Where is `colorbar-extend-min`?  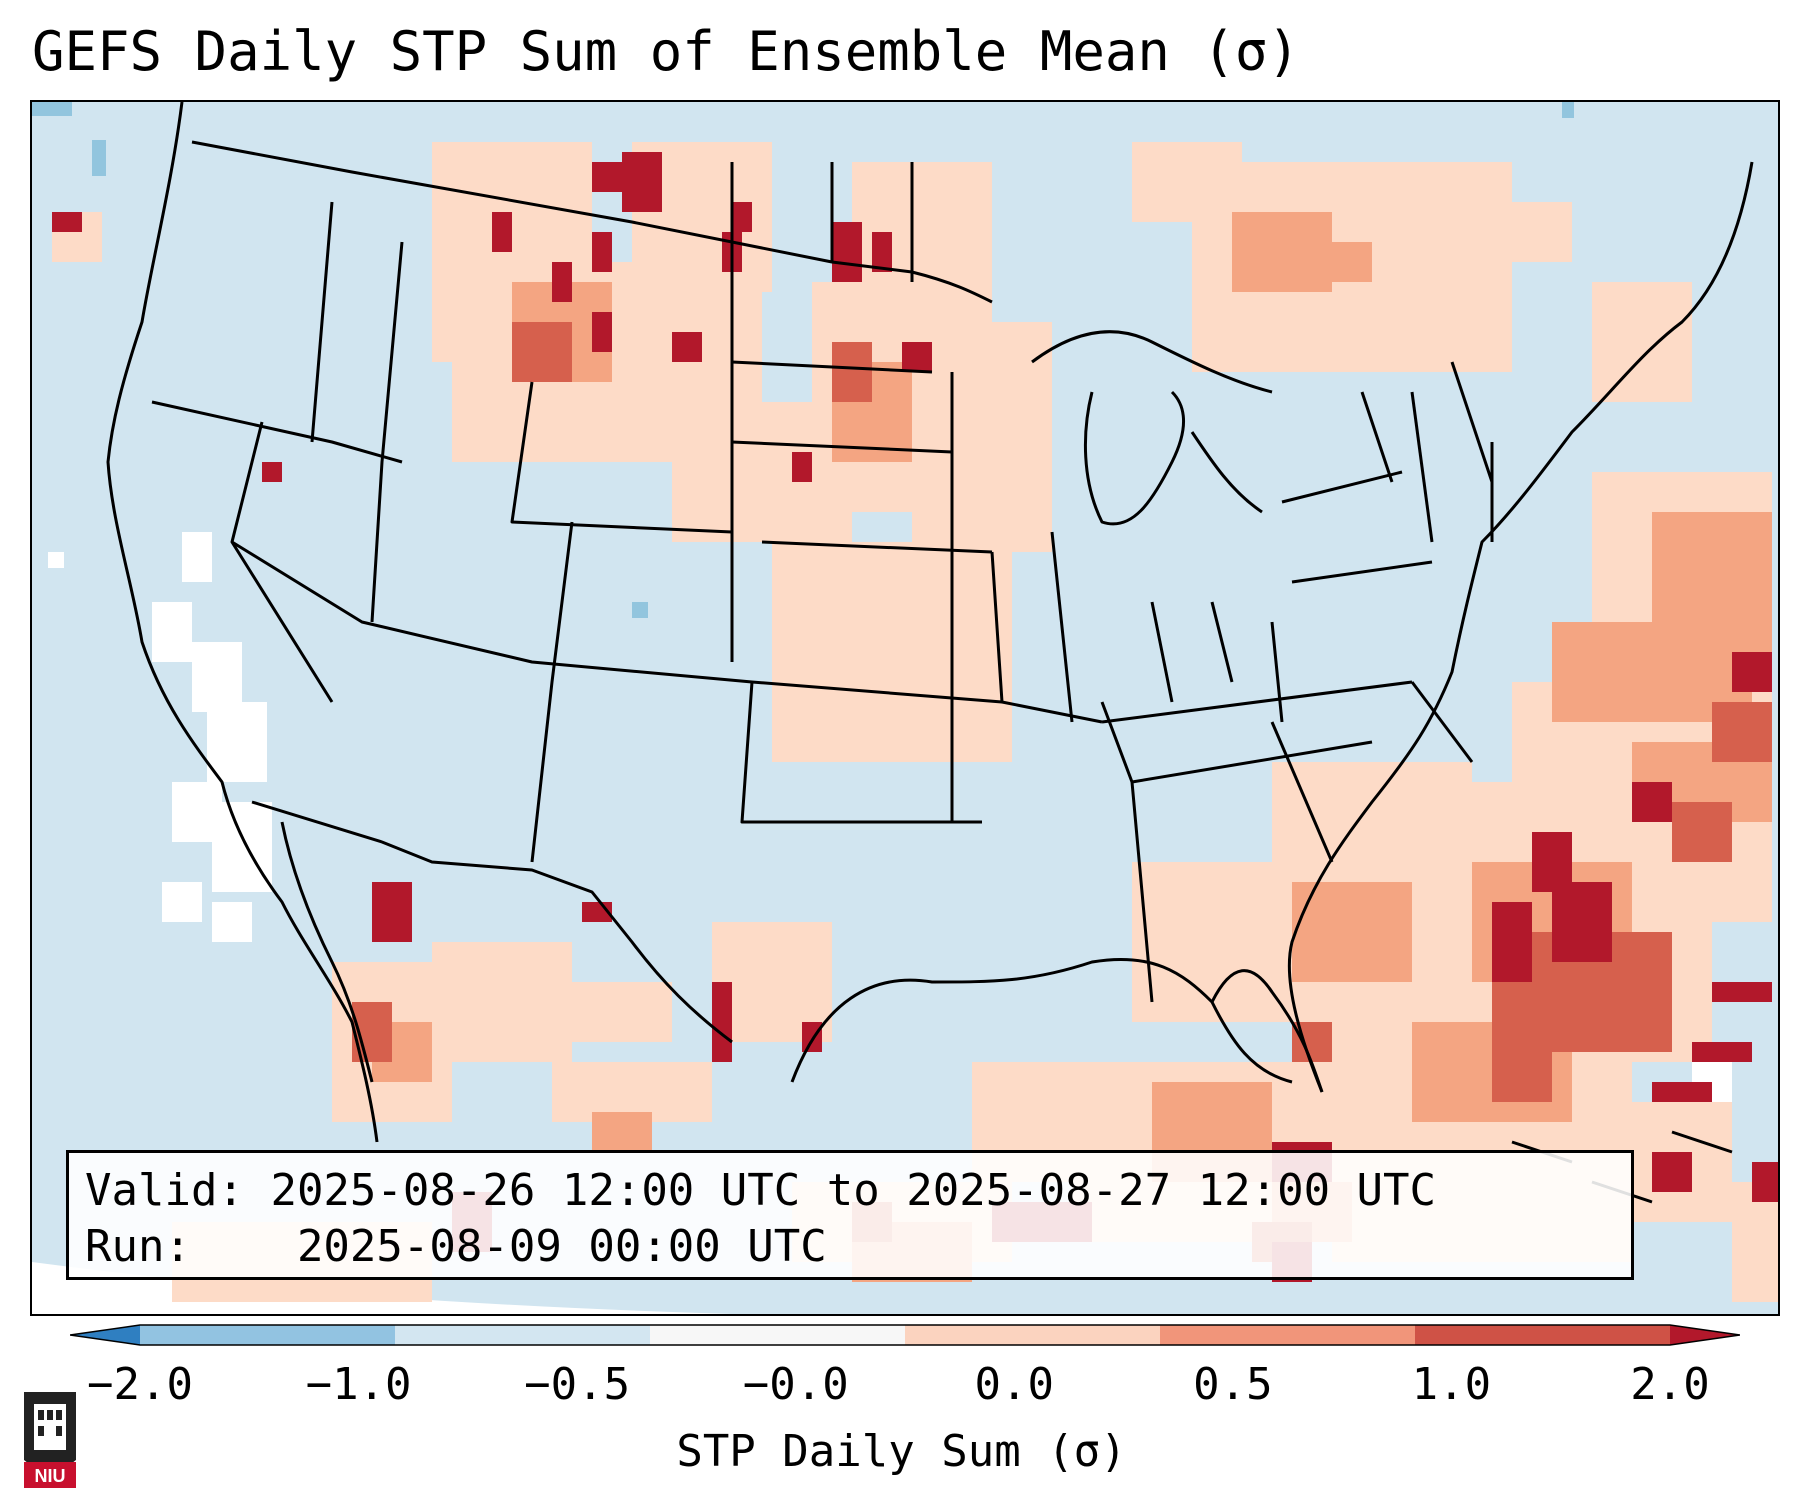
colorbar-extend-min is located at coordinates (105, 1335).